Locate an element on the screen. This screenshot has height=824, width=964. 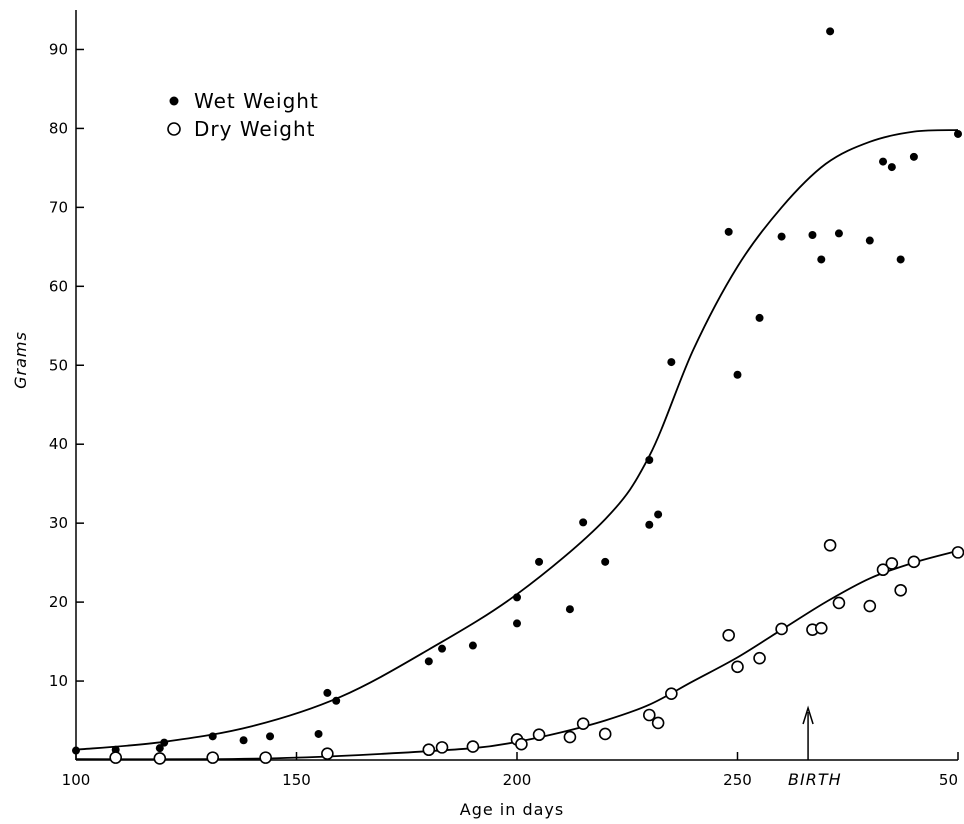
y-tick-label: 20 is located at coordinates (58, 602).